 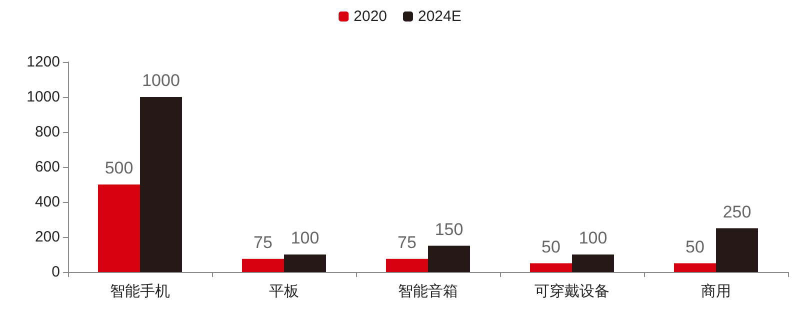 What do you see at coordinates (43, 97) in the screenshot?
I see `y-tick-label: 1000` at bounding box center [43, 97].